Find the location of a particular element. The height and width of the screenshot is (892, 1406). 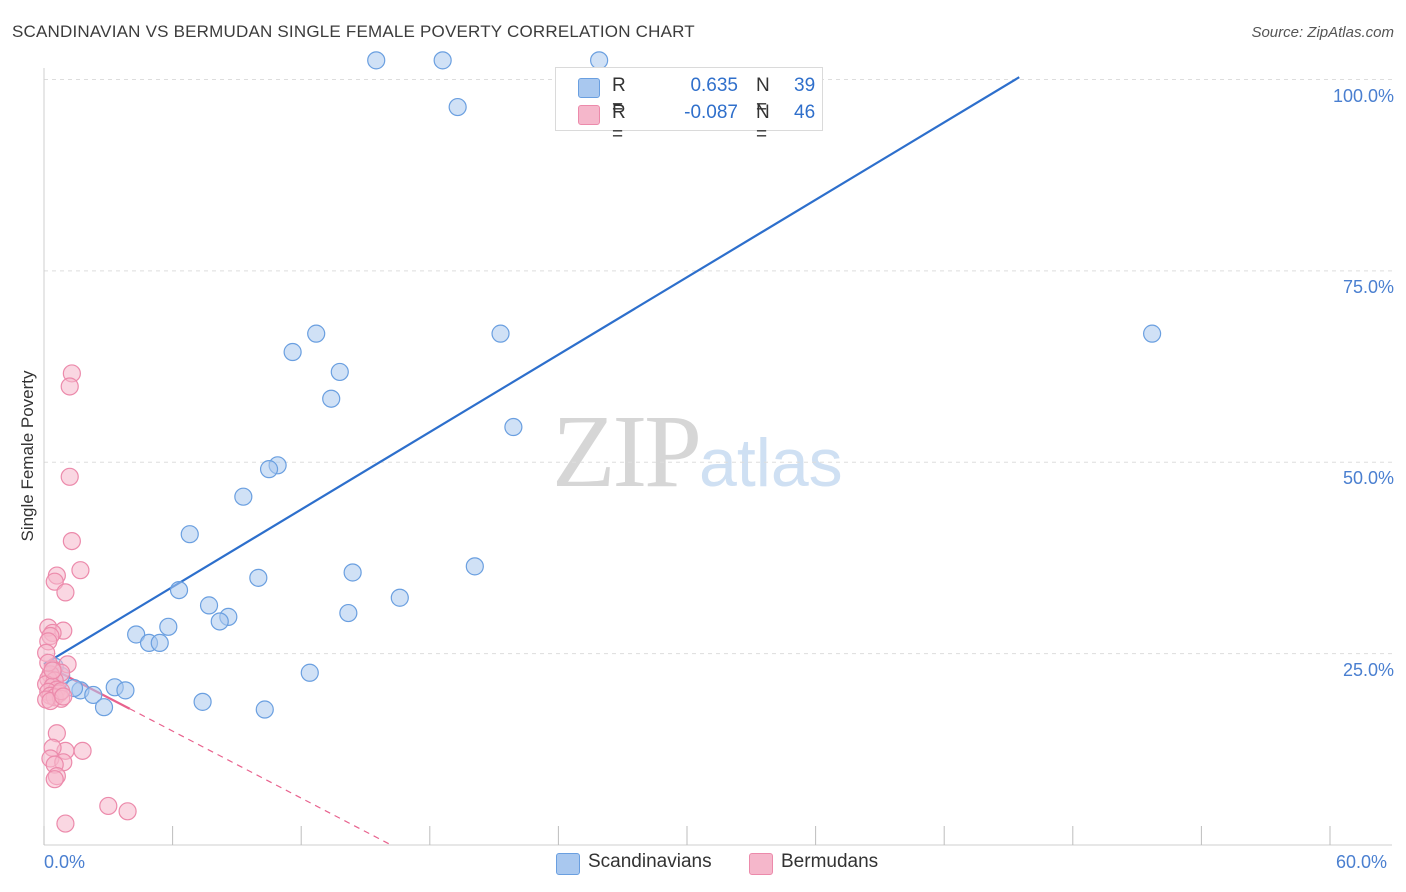

watermark-atlas: atlas is located at coordinates (771, 463).